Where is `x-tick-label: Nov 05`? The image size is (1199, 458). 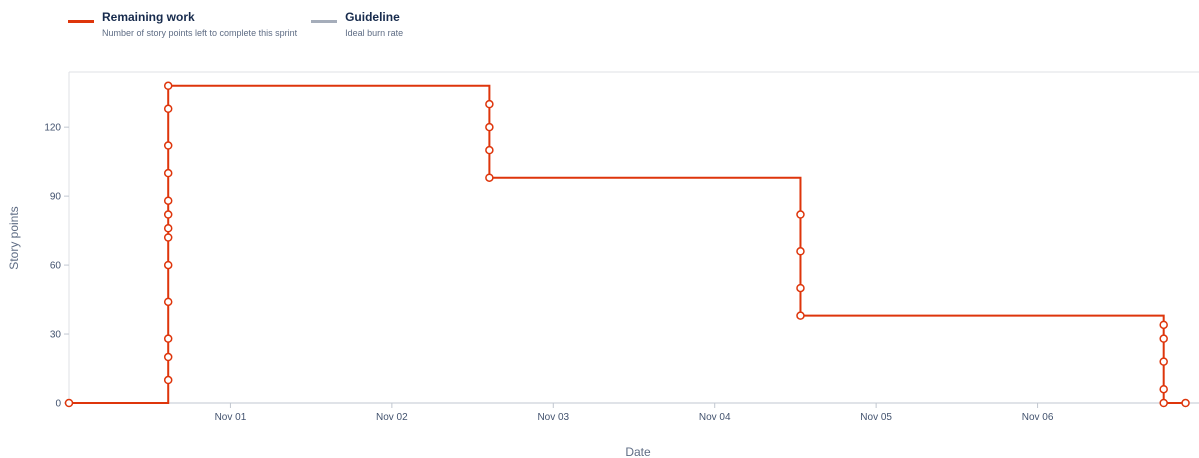 x-tick-label: Nov 05 is located at coordinates (876, 417).